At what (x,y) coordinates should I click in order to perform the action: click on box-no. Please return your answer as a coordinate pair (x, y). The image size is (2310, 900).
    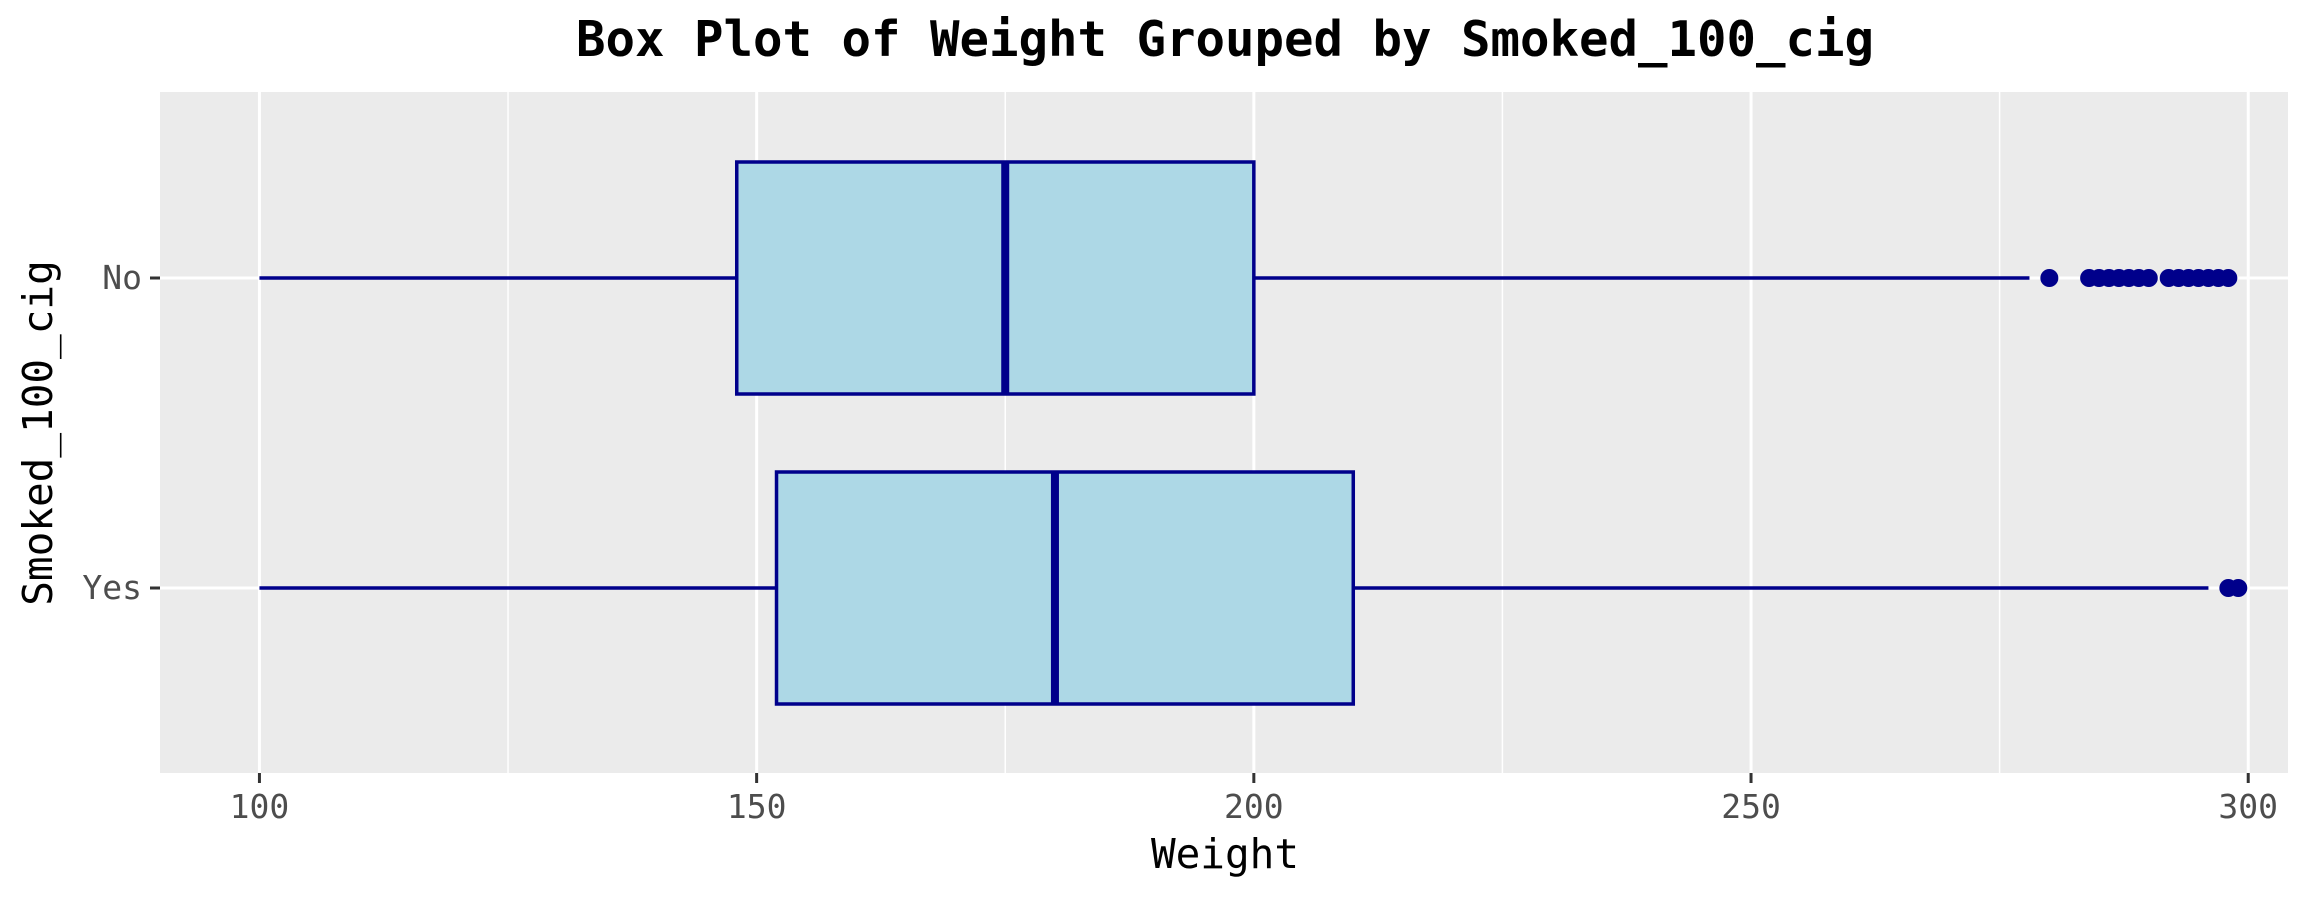
    Looking at the image, I should click on (995, 278).